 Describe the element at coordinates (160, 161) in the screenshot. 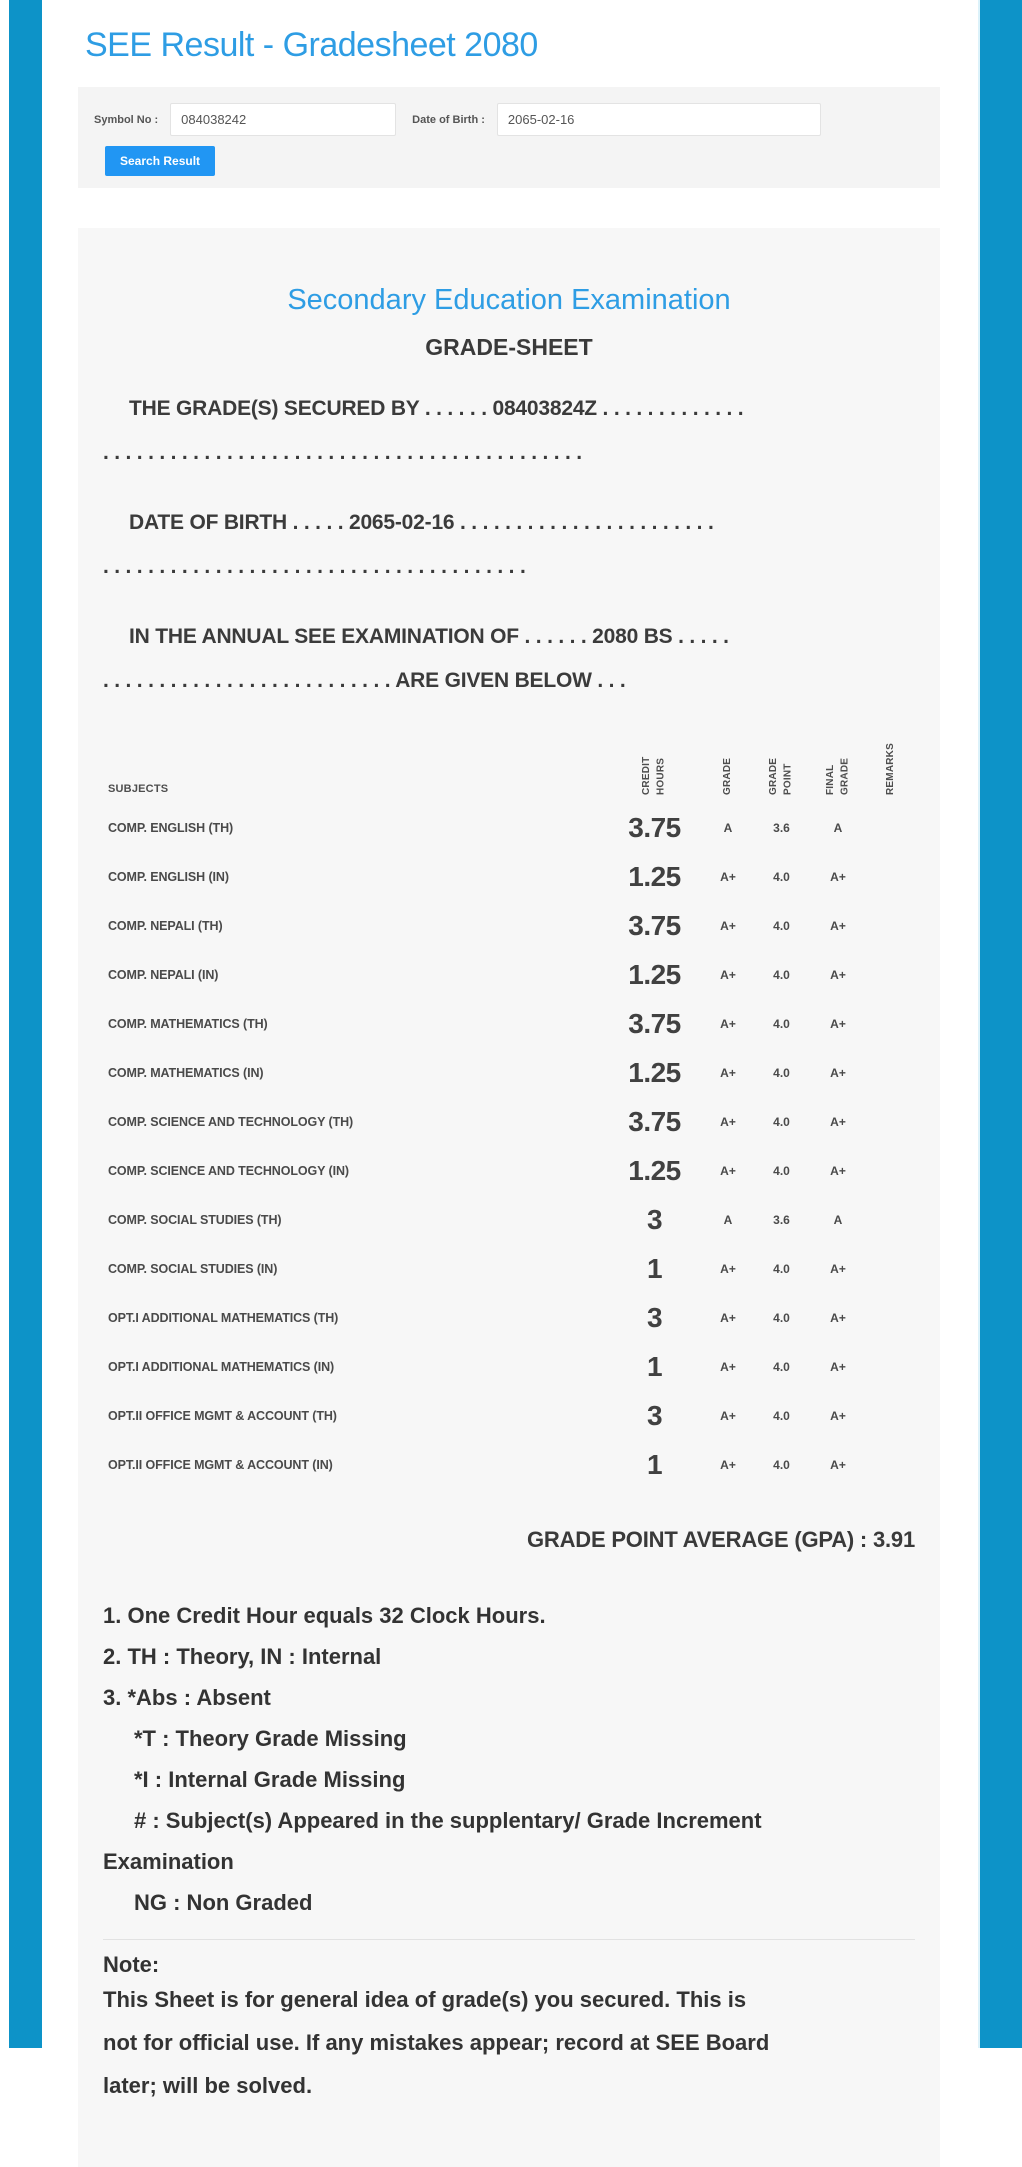

I see `search-result-button: Search Result` at that location.